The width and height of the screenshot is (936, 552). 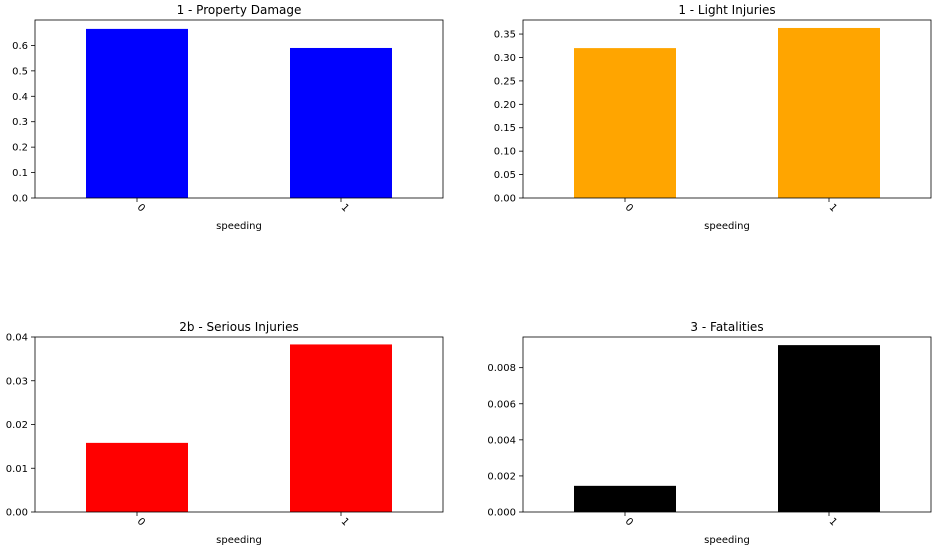 I want to click on y-tick-label: 0.008, so click(x=501, y=368).